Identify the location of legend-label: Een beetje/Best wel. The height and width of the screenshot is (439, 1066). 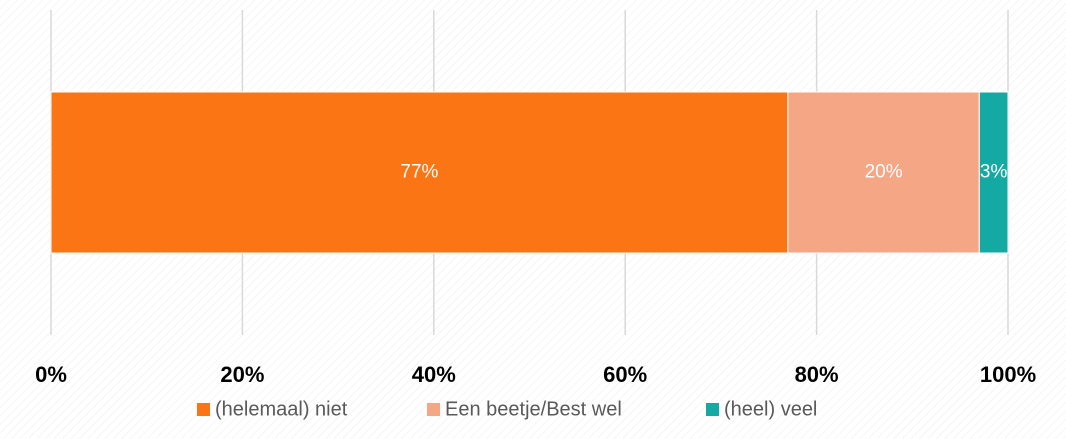
(533, 409).